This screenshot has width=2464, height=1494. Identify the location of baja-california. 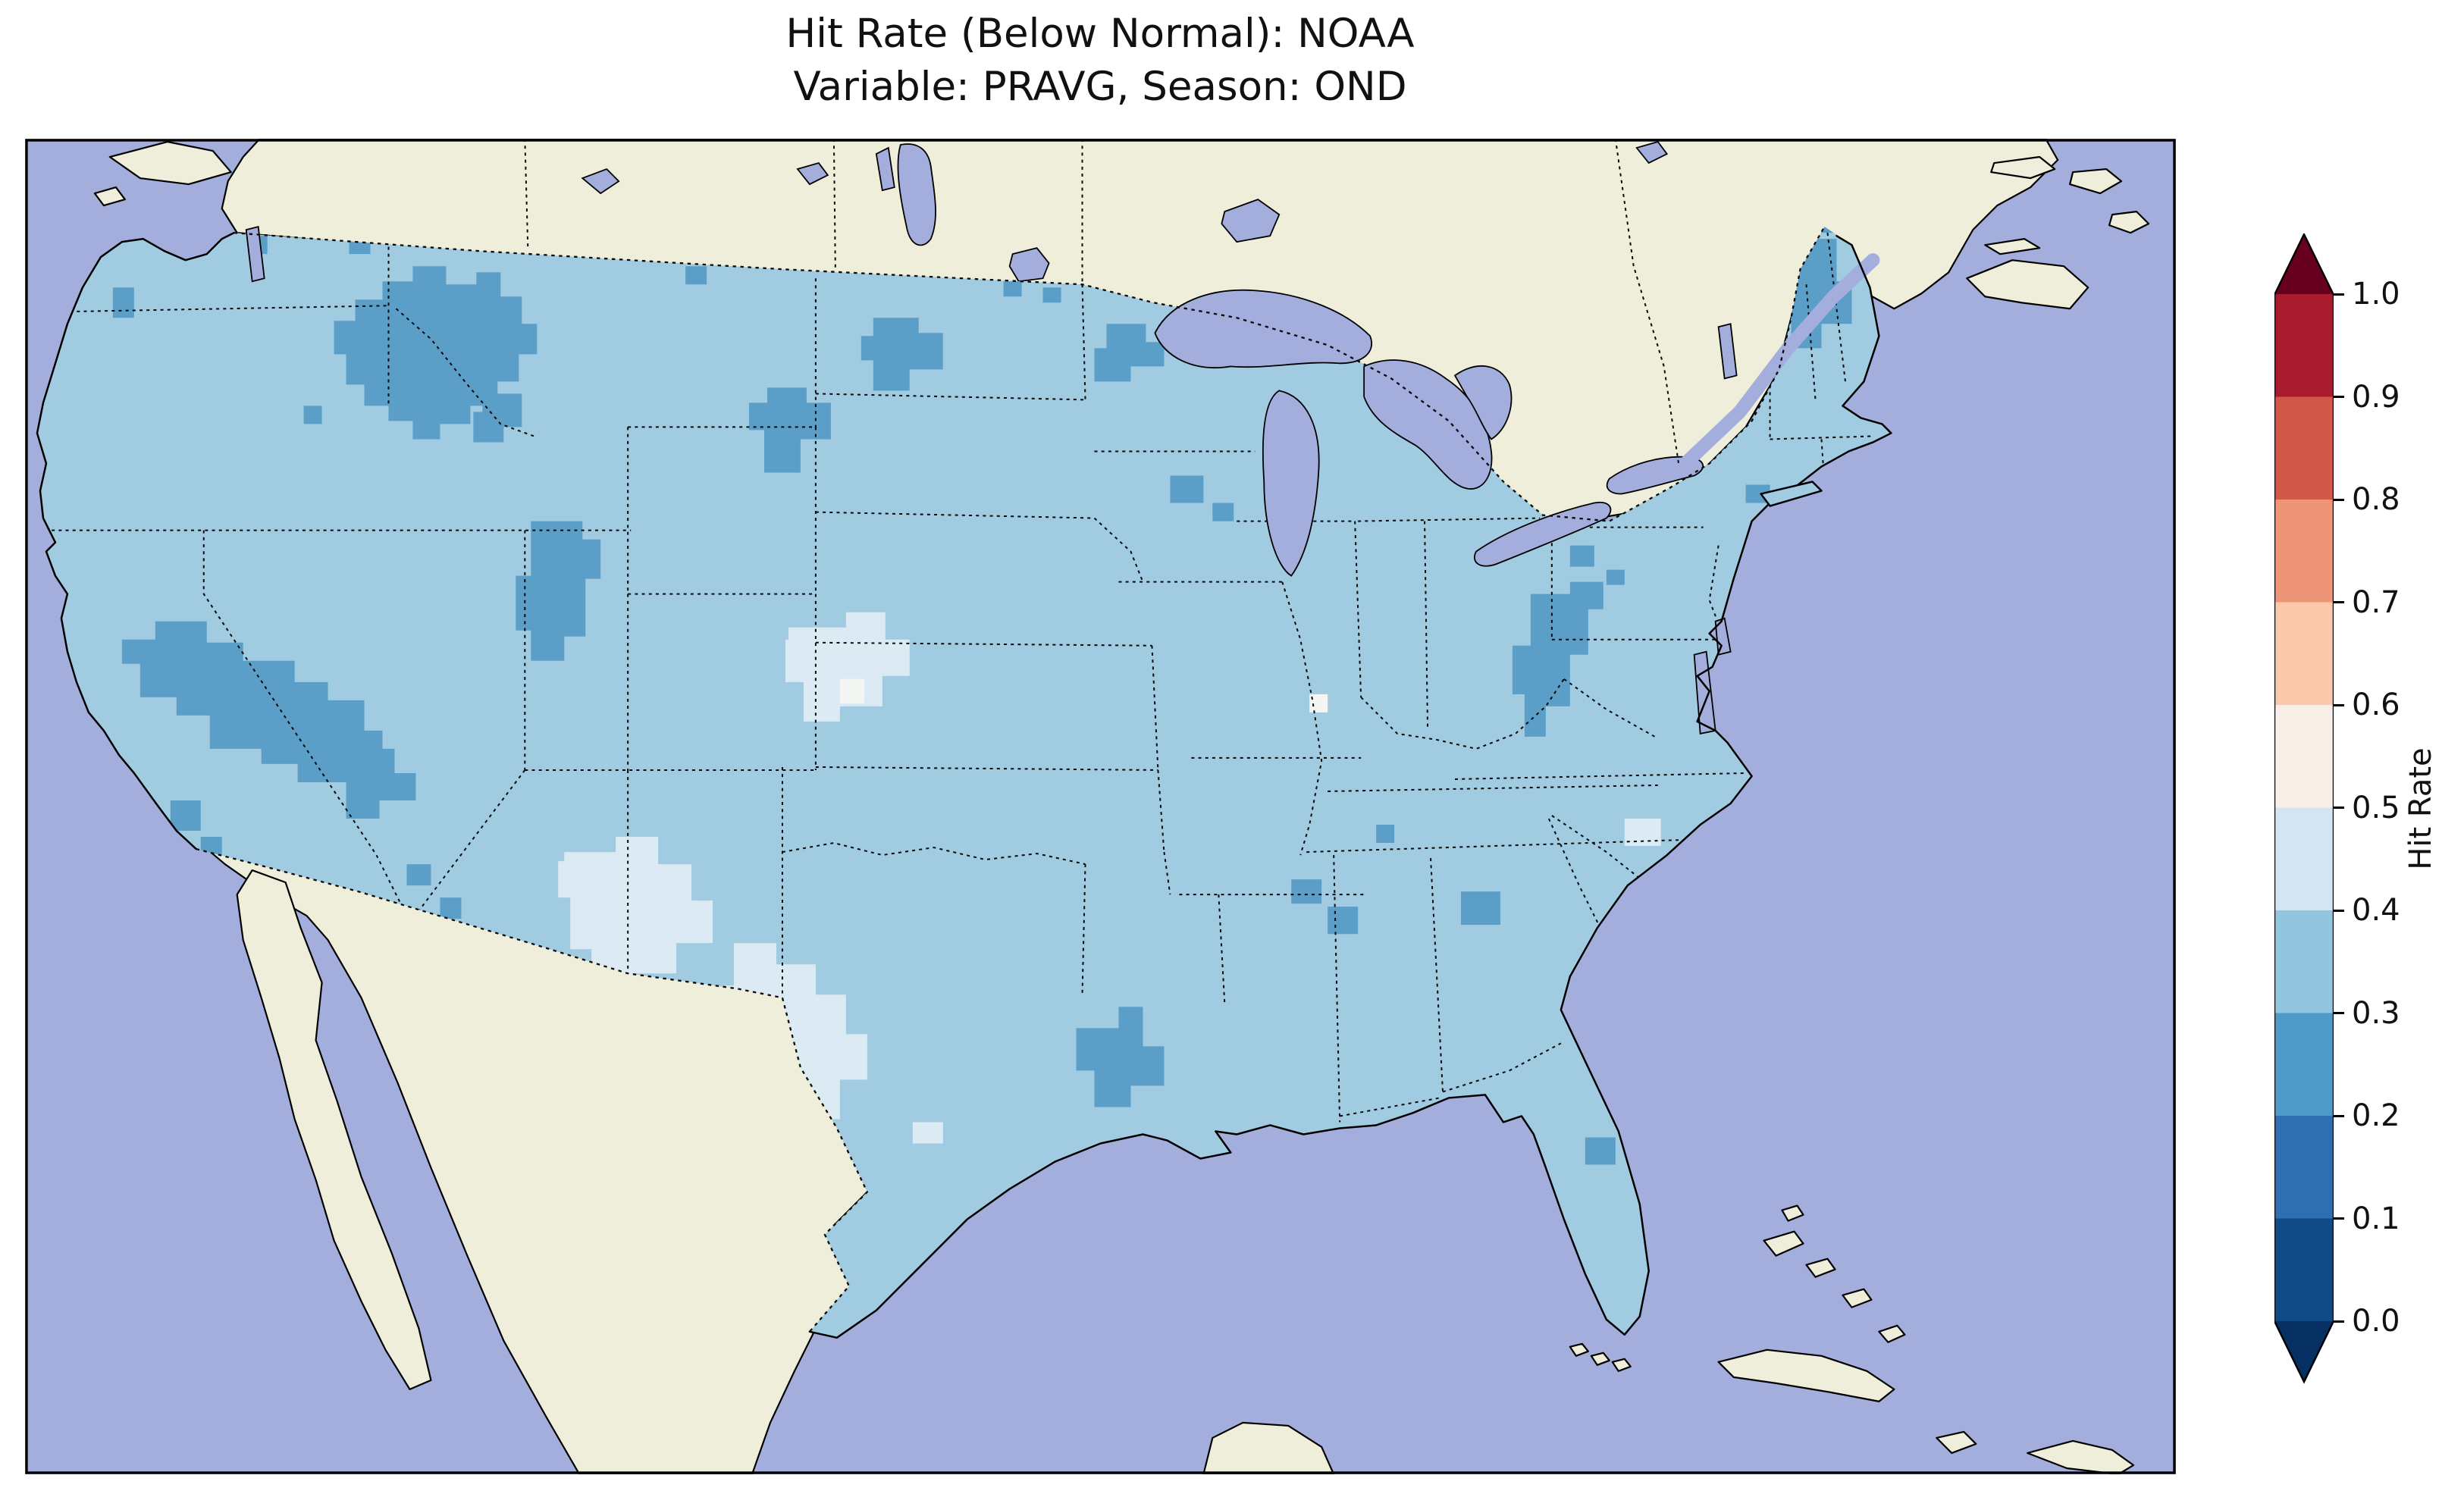
(334, 1129).